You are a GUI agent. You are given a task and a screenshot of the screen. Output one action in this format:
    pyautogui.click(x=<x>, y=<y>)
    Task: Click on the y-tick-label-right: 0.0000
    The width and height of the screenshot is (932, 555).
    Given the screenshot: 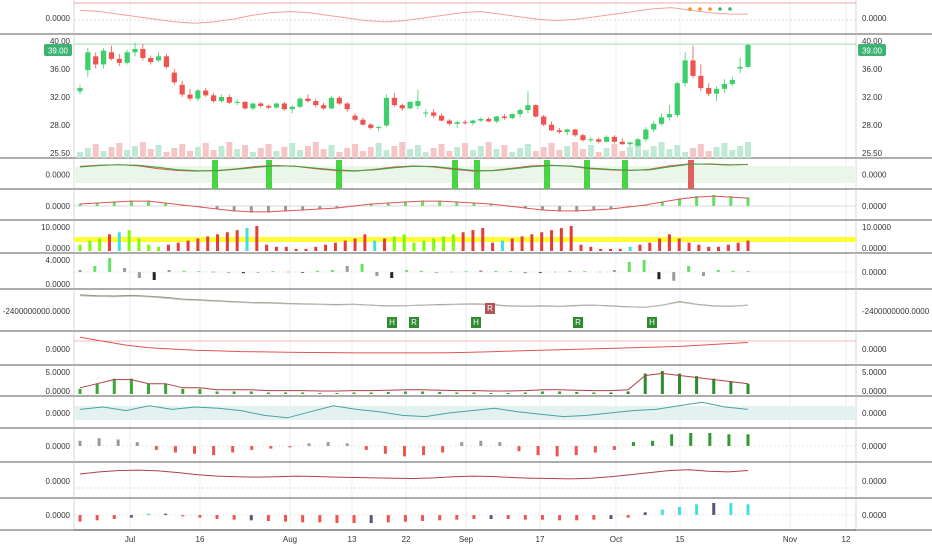 What is the action you would take?
    pyautogui.click(x=874, y=446)
    